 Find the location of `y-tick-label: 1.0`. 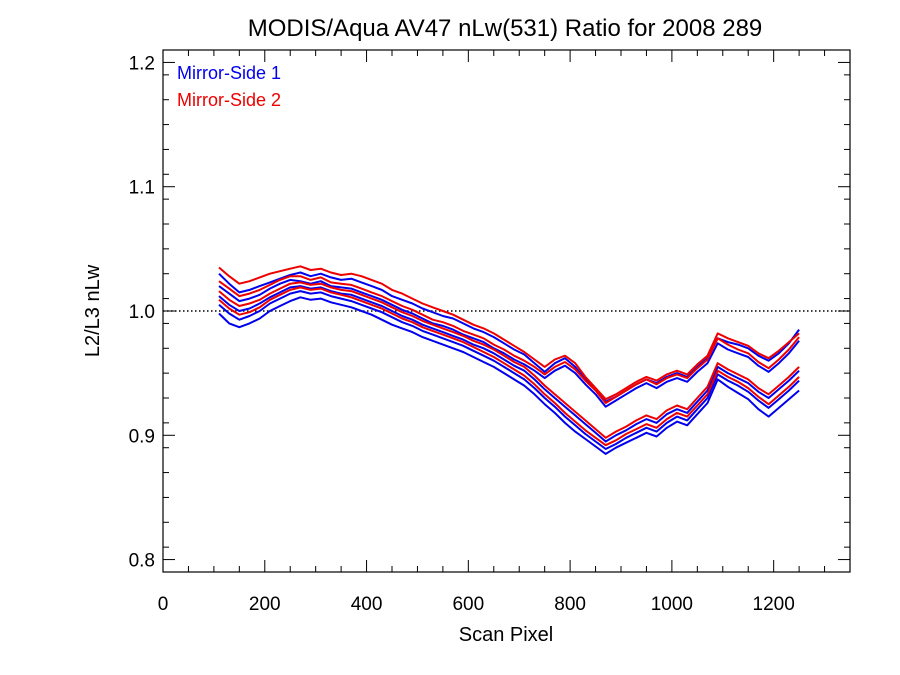

y-tick-label: 1.0 is located at coordinates (142, 312).